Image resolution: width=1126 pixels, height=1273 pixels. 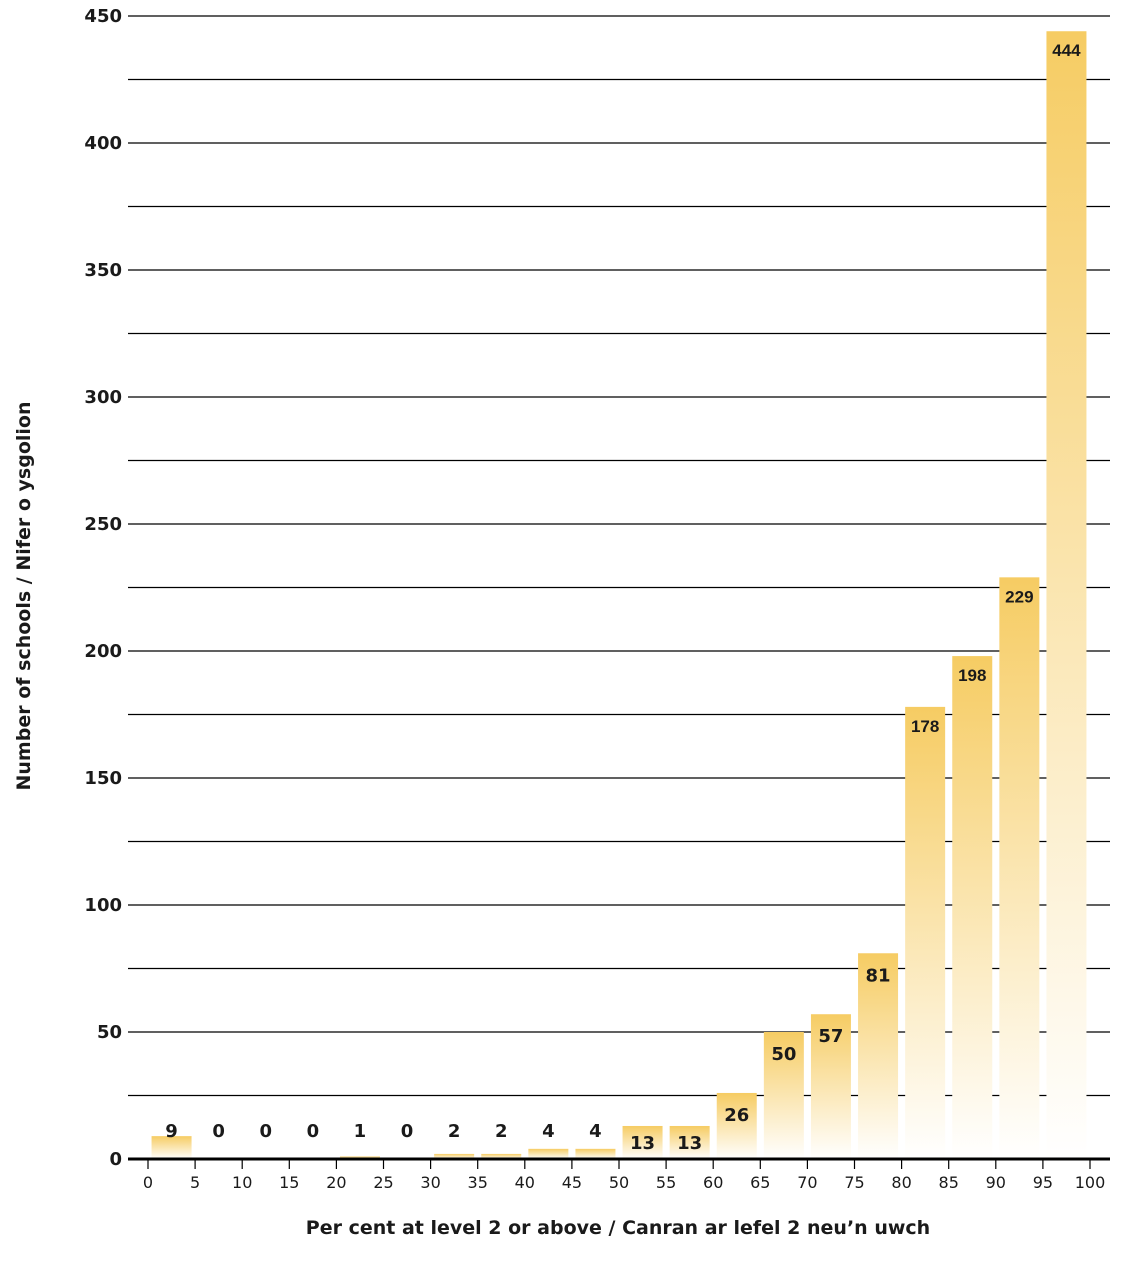 I want to click on x-axis, so click(x=619, y=1163).